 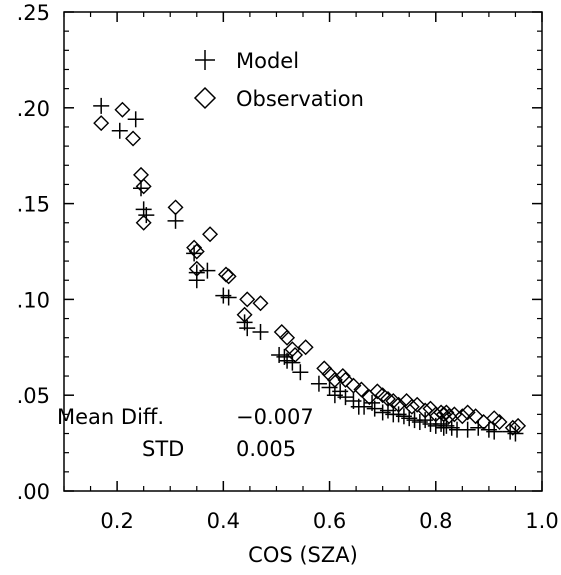 I want to click on y-tick-label: .15, so click(x=33, y=205).